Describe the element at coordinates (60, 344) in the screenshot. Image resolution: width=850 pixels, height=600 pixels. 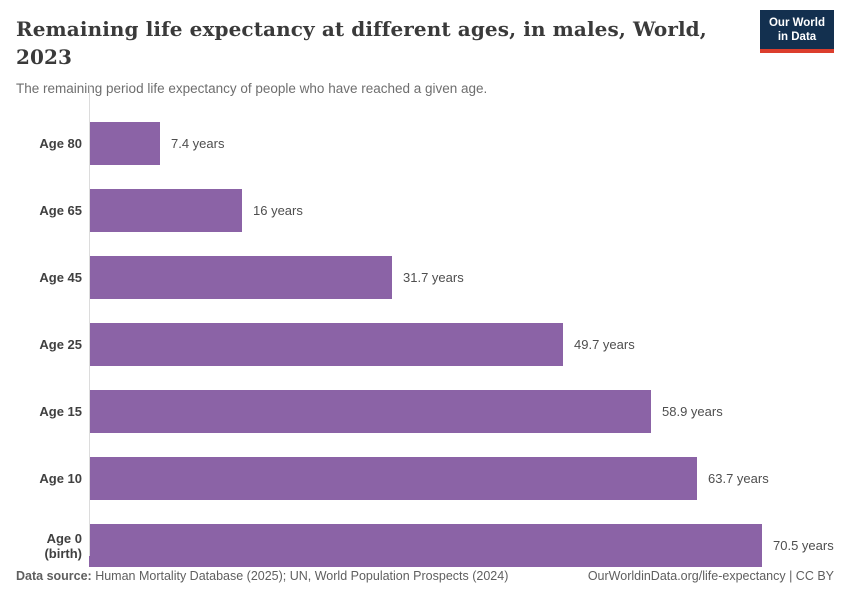
I see `category-label: Age 25` at that location.